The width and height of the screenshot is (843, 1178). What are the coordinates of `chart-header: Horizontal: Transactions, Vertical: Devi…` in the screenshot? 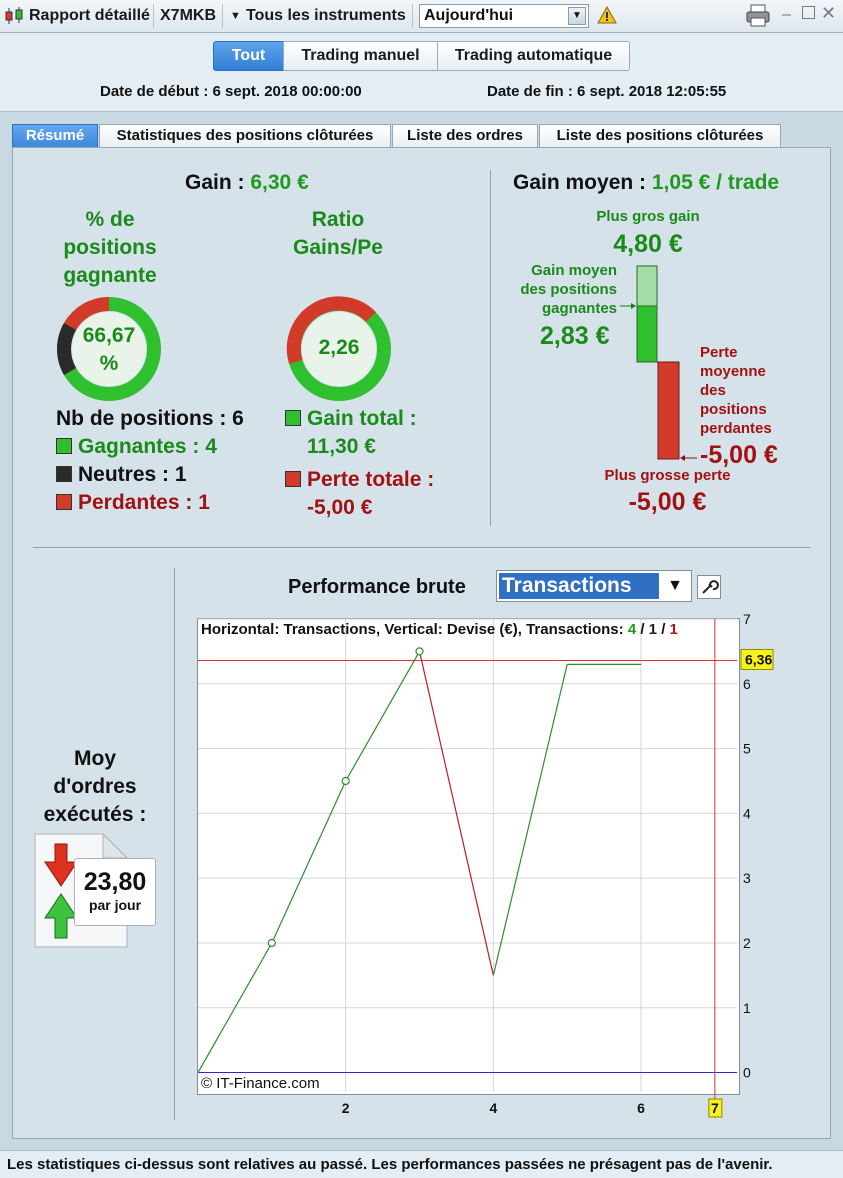 It's located at (439, 629).